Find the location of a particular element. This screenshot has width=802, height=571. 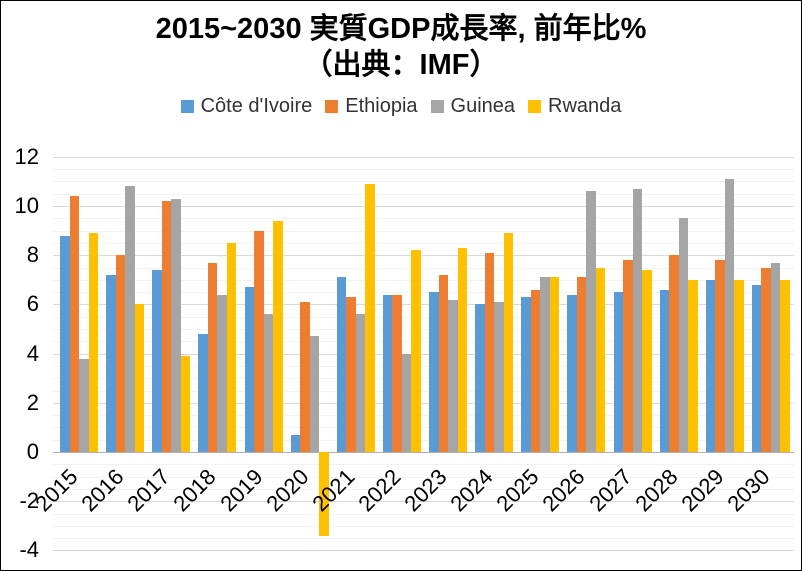

legend-item-ethiopia: Ethiopia is located at coordinates (371, 106).